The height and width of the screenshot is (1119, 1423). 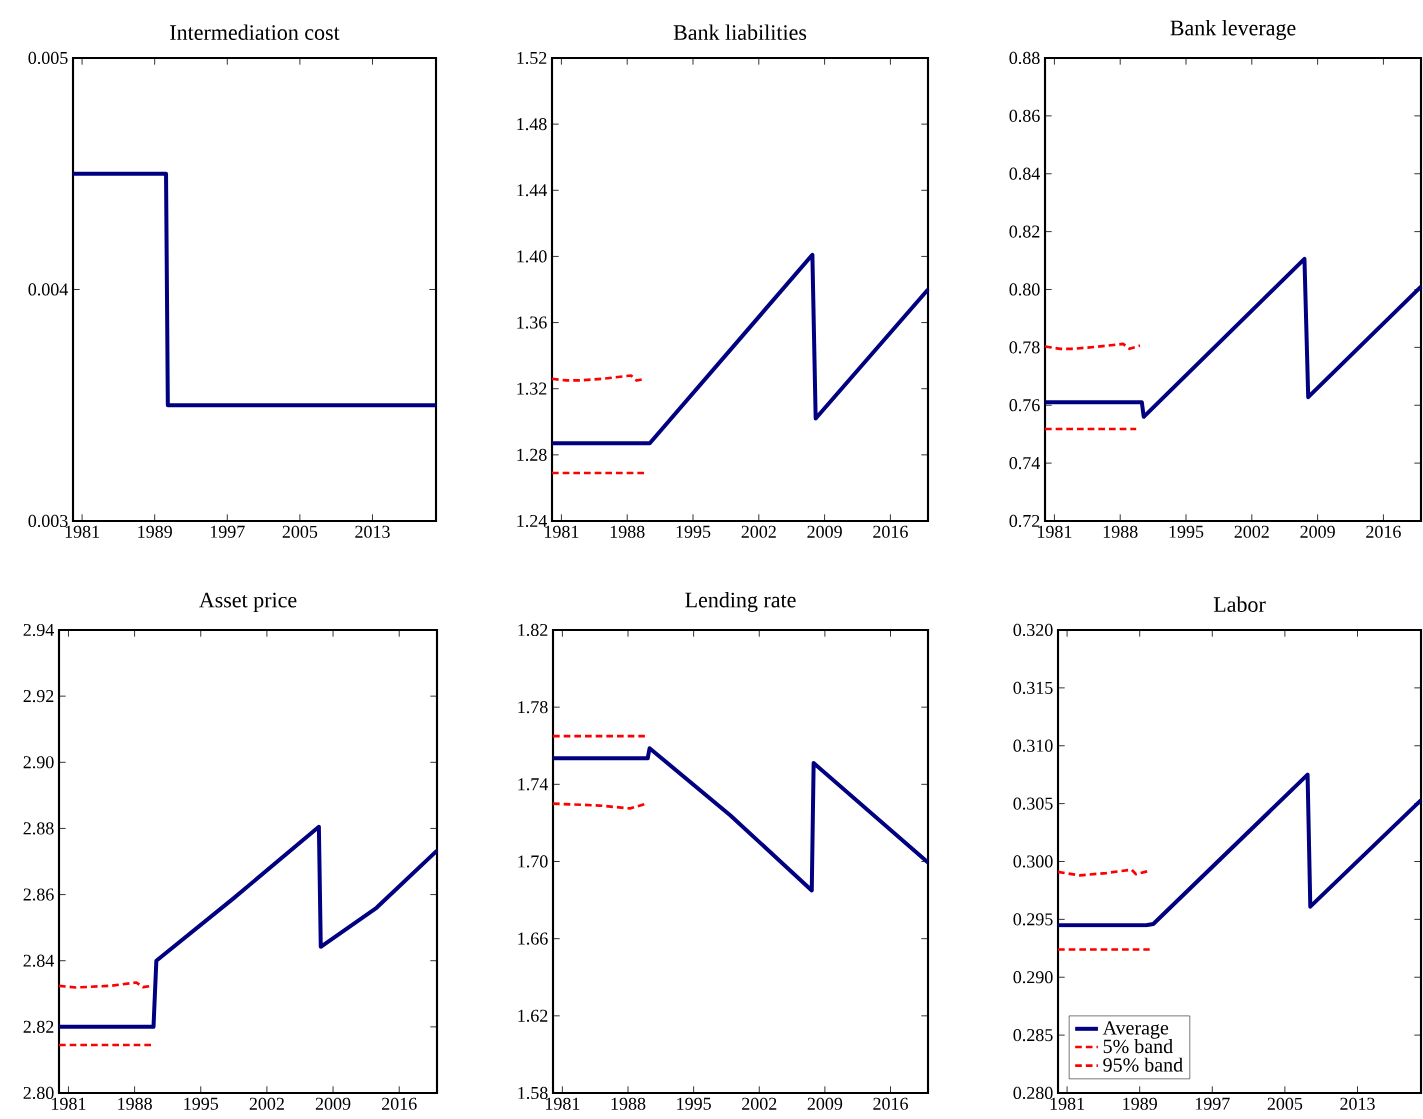 I want to click on chart-title: Bank liabilities, so click(x=740, y=32).